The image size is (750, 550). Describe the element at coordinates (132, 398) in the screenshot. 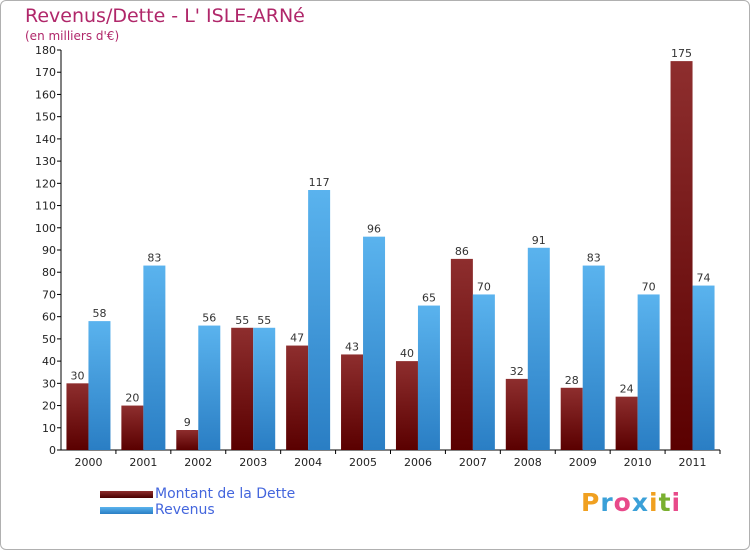

I see `value-label-dette: 20` at that location.